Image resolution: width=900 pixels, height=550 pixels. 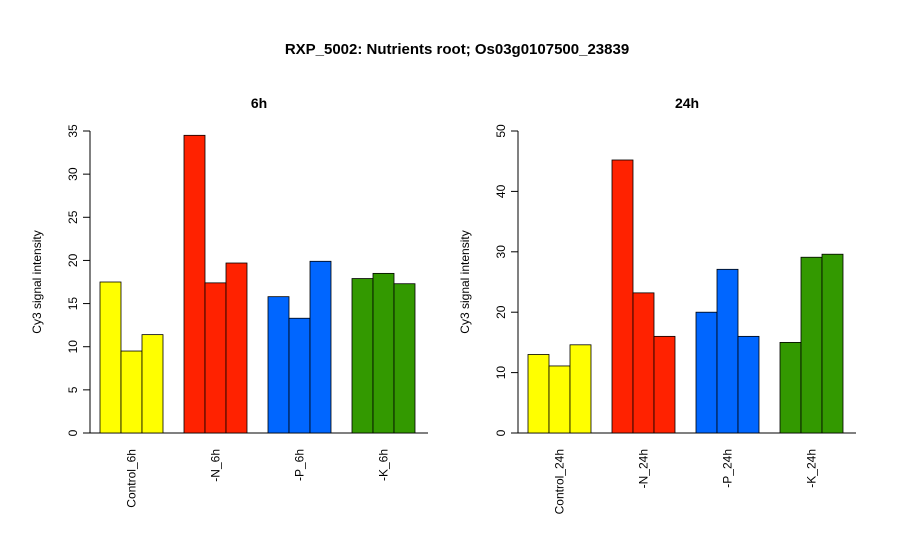 I want to click on category-label: -P_6h, so click(x=300, y=465).